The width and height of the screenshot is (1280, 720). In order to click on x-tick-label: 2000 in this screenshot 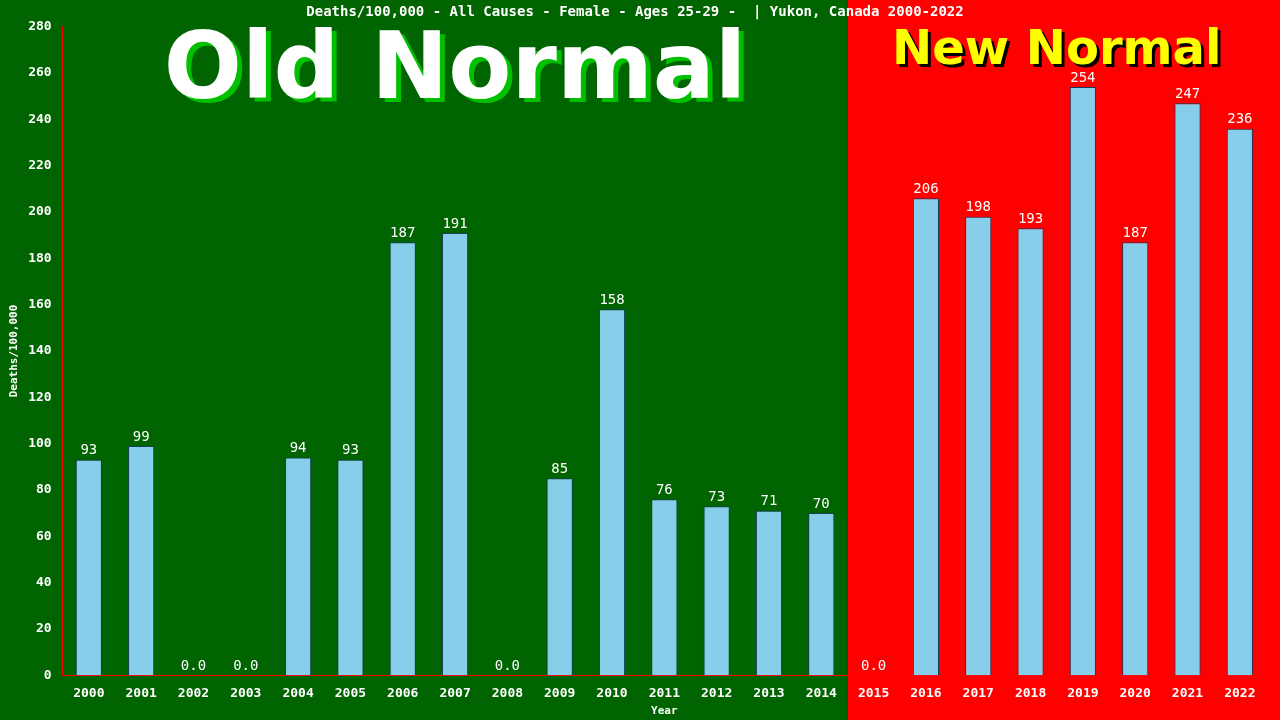, I will do `click(89, 693)`.